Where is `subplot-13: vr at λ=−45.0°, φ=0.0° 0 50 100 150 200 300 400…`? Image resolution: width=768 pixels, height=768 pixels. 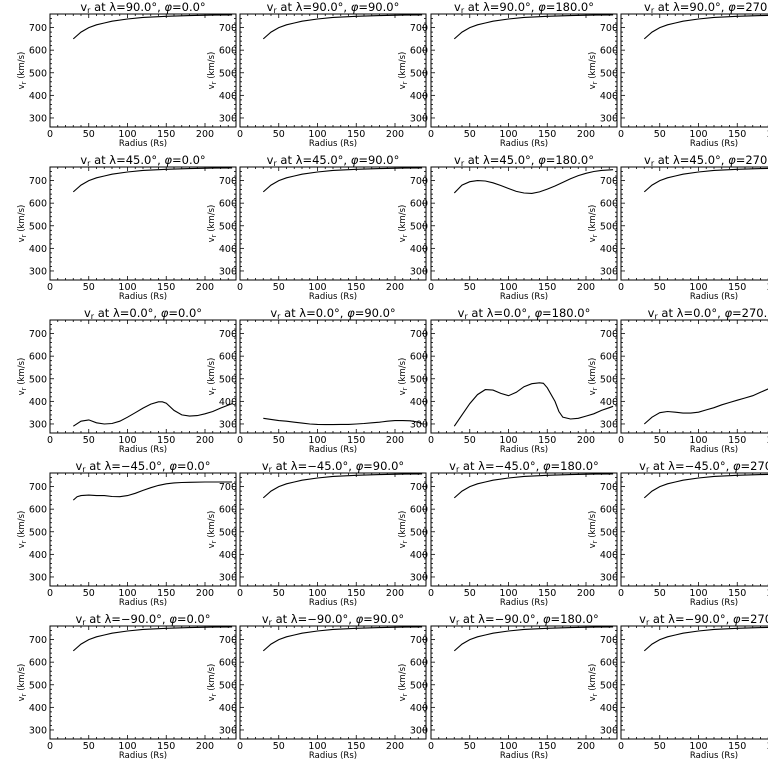
subplot-13: vr at λ=−45.0°, φ=0.0° 0 50 100 150 200 300 400… is located at coordinates (127, 533).